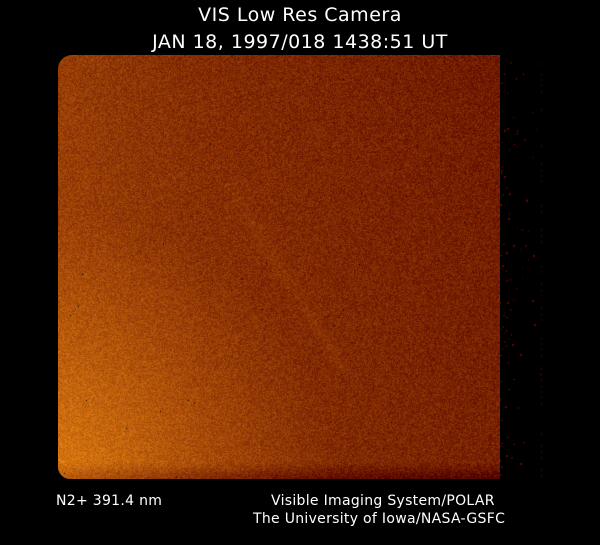  Describe the element at coordinates (383, 501) in the screenshot. I see `system-credit: Visible Imaging System/POLAR` at that location.